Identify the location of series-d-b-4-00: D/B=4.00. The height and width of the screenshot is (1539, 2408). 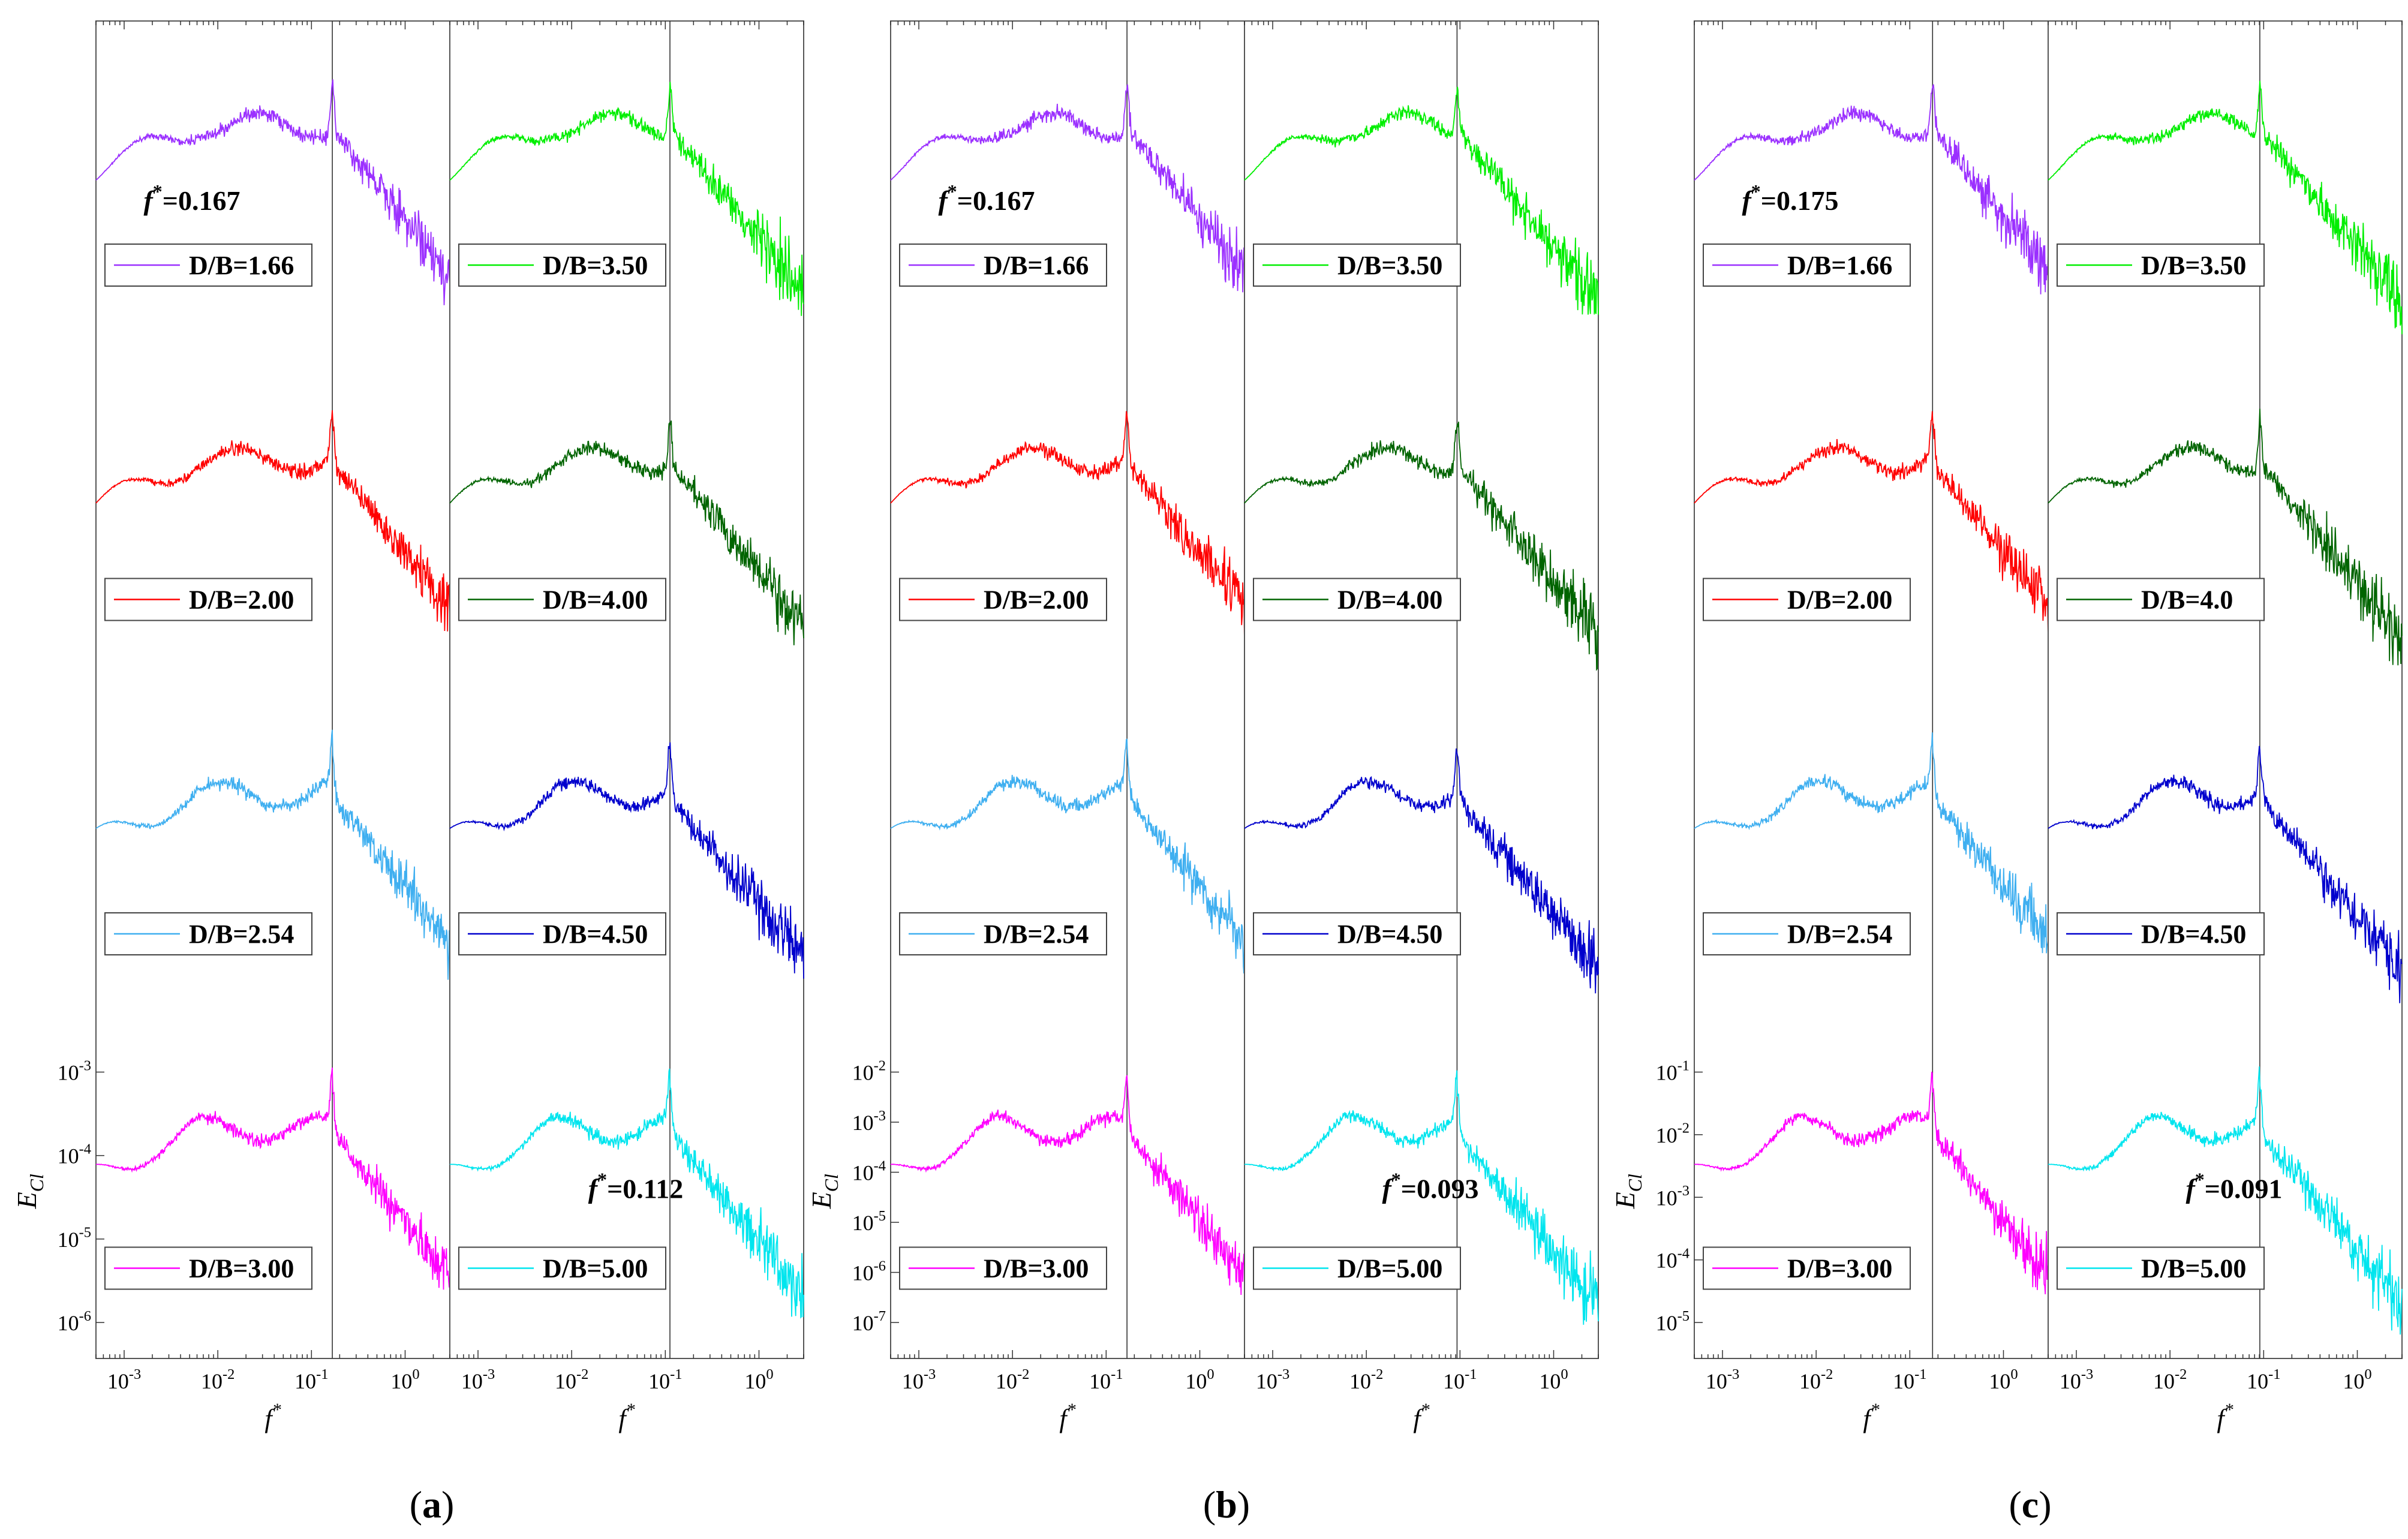
(626, 532).